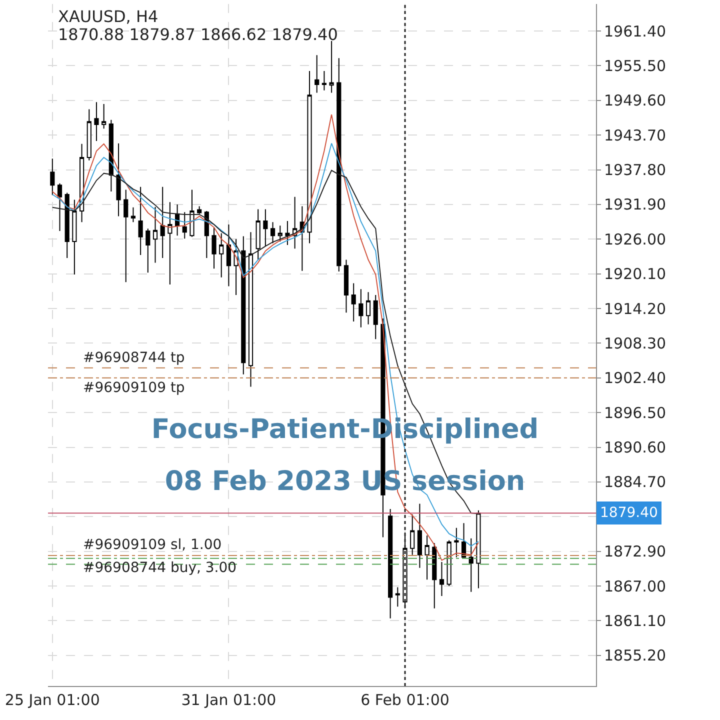  Describe the element at coordinates (635, 413) in the screenshot. I see `y-tick-label: 1896.50` at that location.